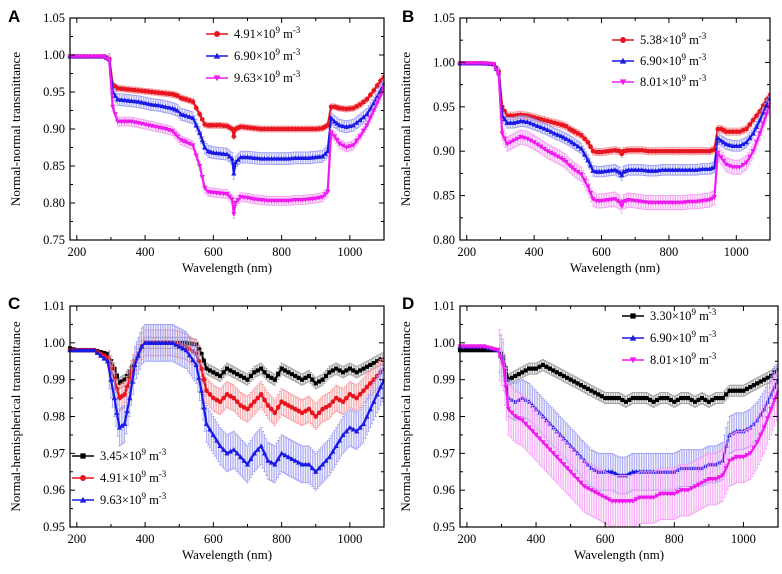  What do you see at coordinates (736, 252) in the screenshot?
I see `x-tick-label: 1000` at bounding box center [736, 252].